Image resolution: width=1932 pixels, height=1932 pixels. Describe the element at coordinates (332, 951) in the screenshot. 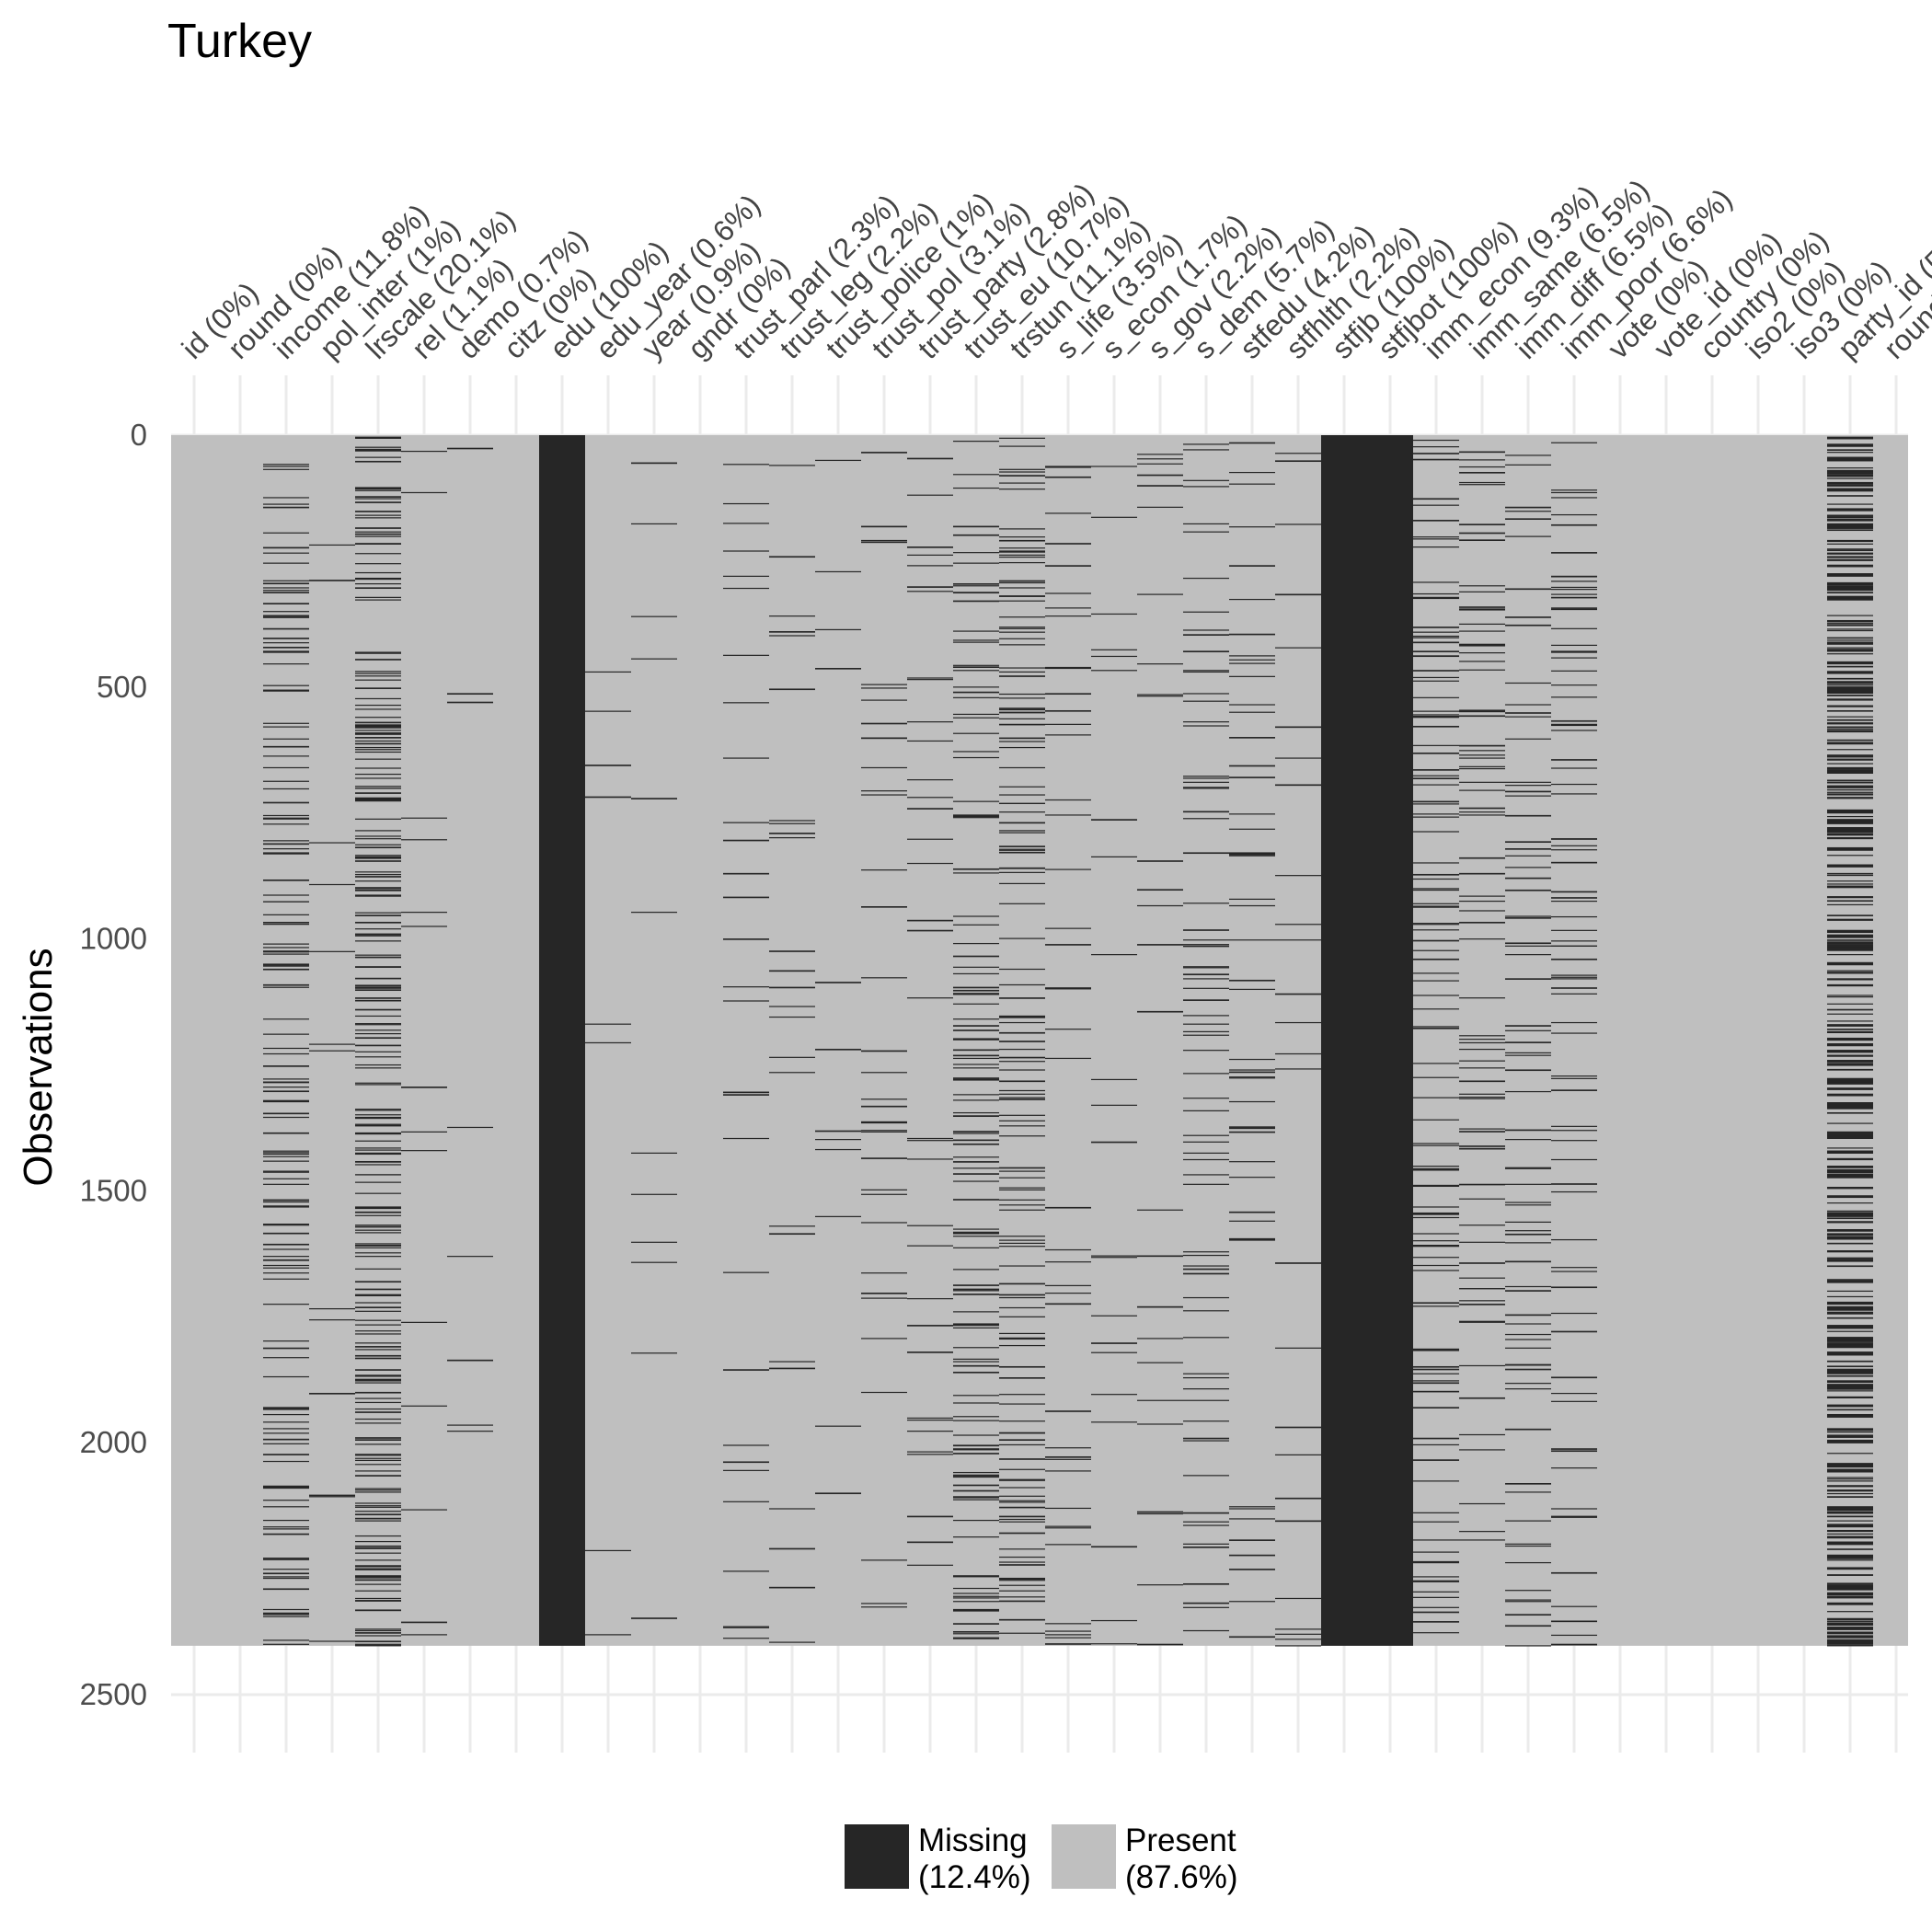

I see `missing-mark-pol_inter` at that location.